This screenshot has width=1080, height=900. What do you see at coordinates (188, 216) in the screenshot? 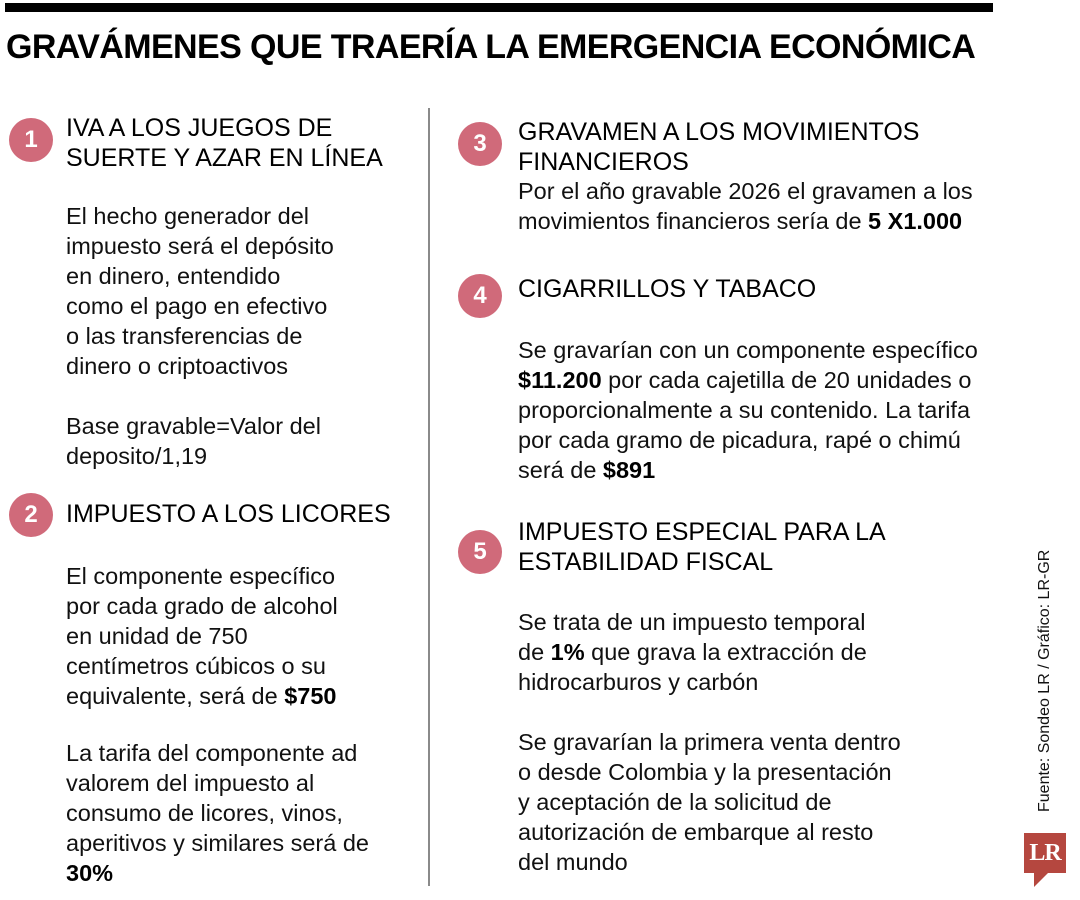
I see `text-line: El hecho generador del` at bounding box center [188, 216].